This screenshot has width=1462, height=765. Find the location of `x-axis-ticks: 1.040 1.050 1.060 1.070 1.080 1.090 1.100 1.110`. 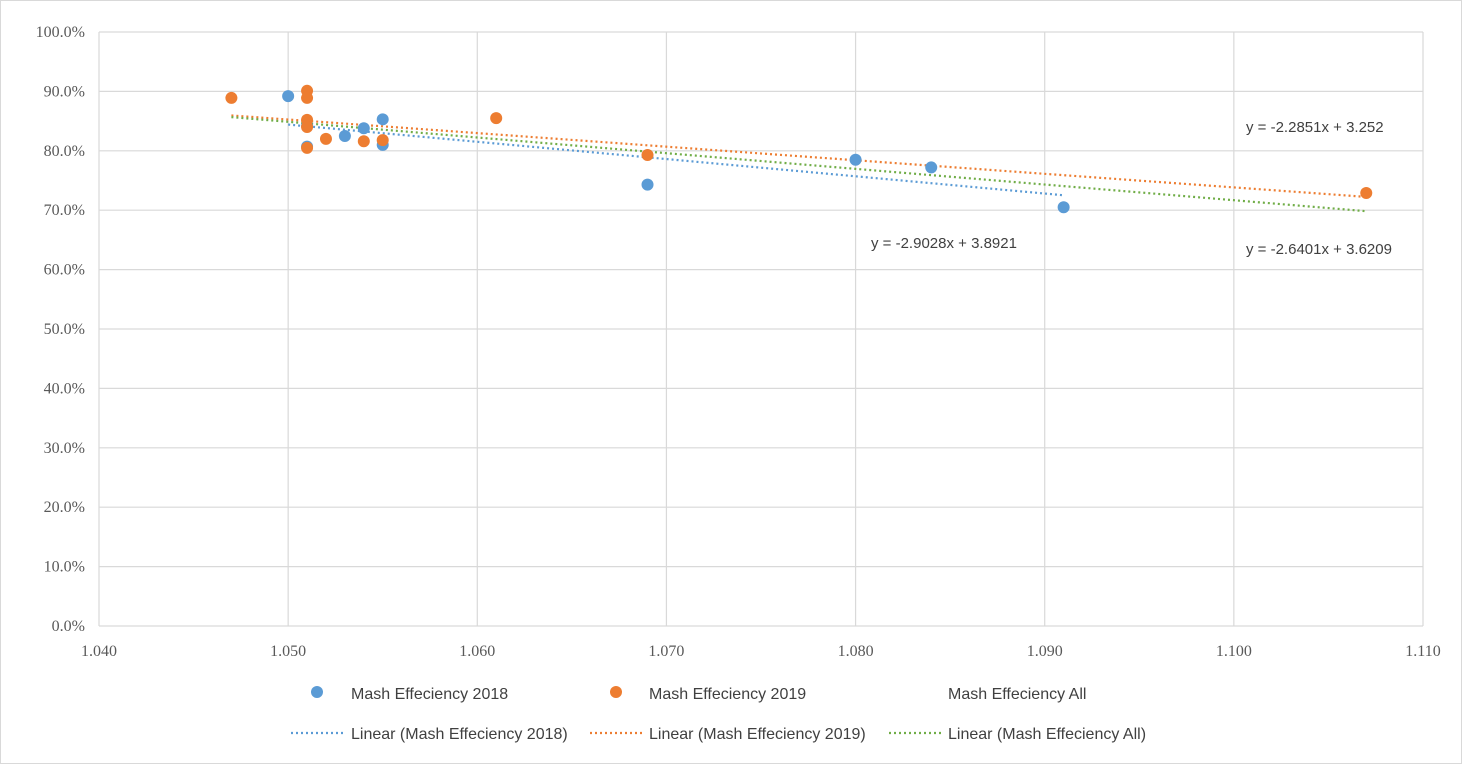

x-axis-ticks: 1.040 1.050 1.060 1.070 1.080 1.090 1.100 1.110 is located at coordinates (761, 651).